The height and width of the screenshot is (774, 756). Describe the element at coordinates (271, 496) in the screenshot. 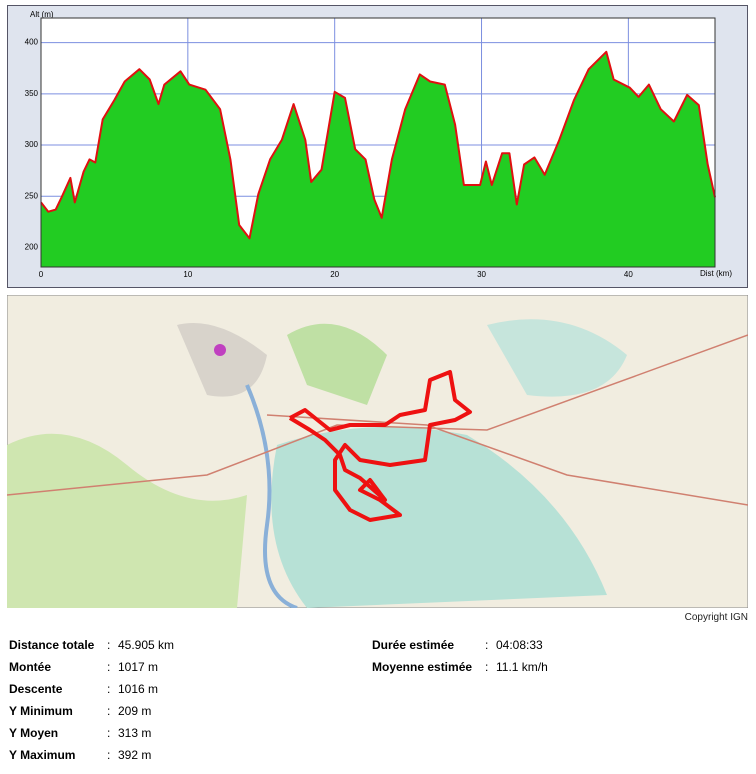

I see `river` at that location.